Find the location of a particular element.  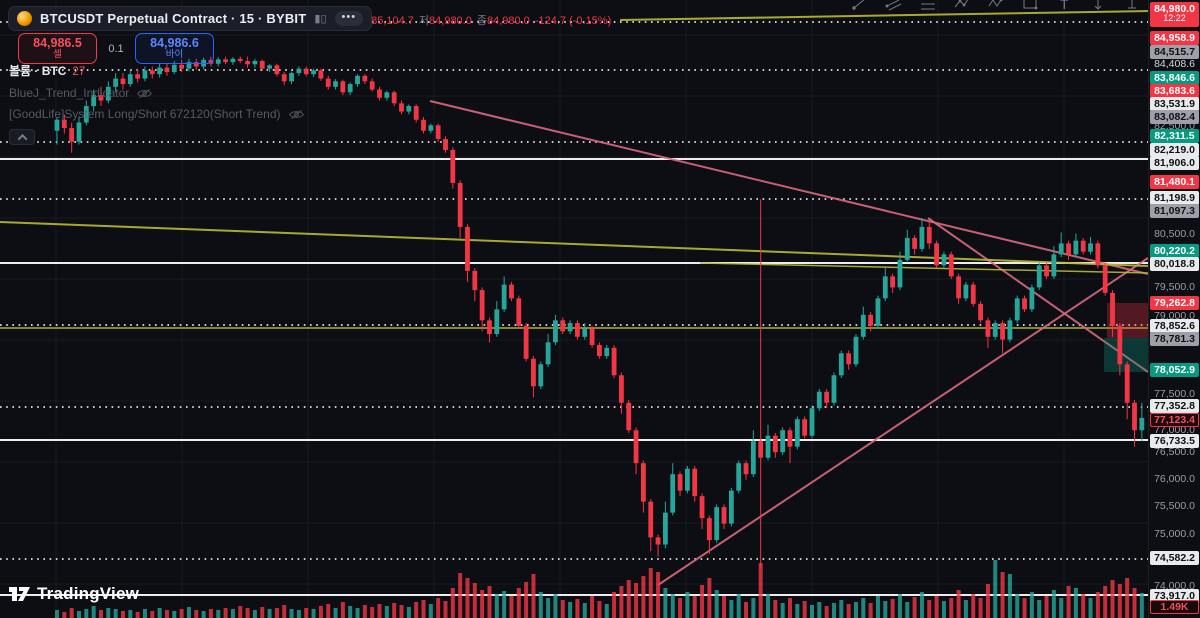

fib-lines-icon is located at coordinates (928, 6).